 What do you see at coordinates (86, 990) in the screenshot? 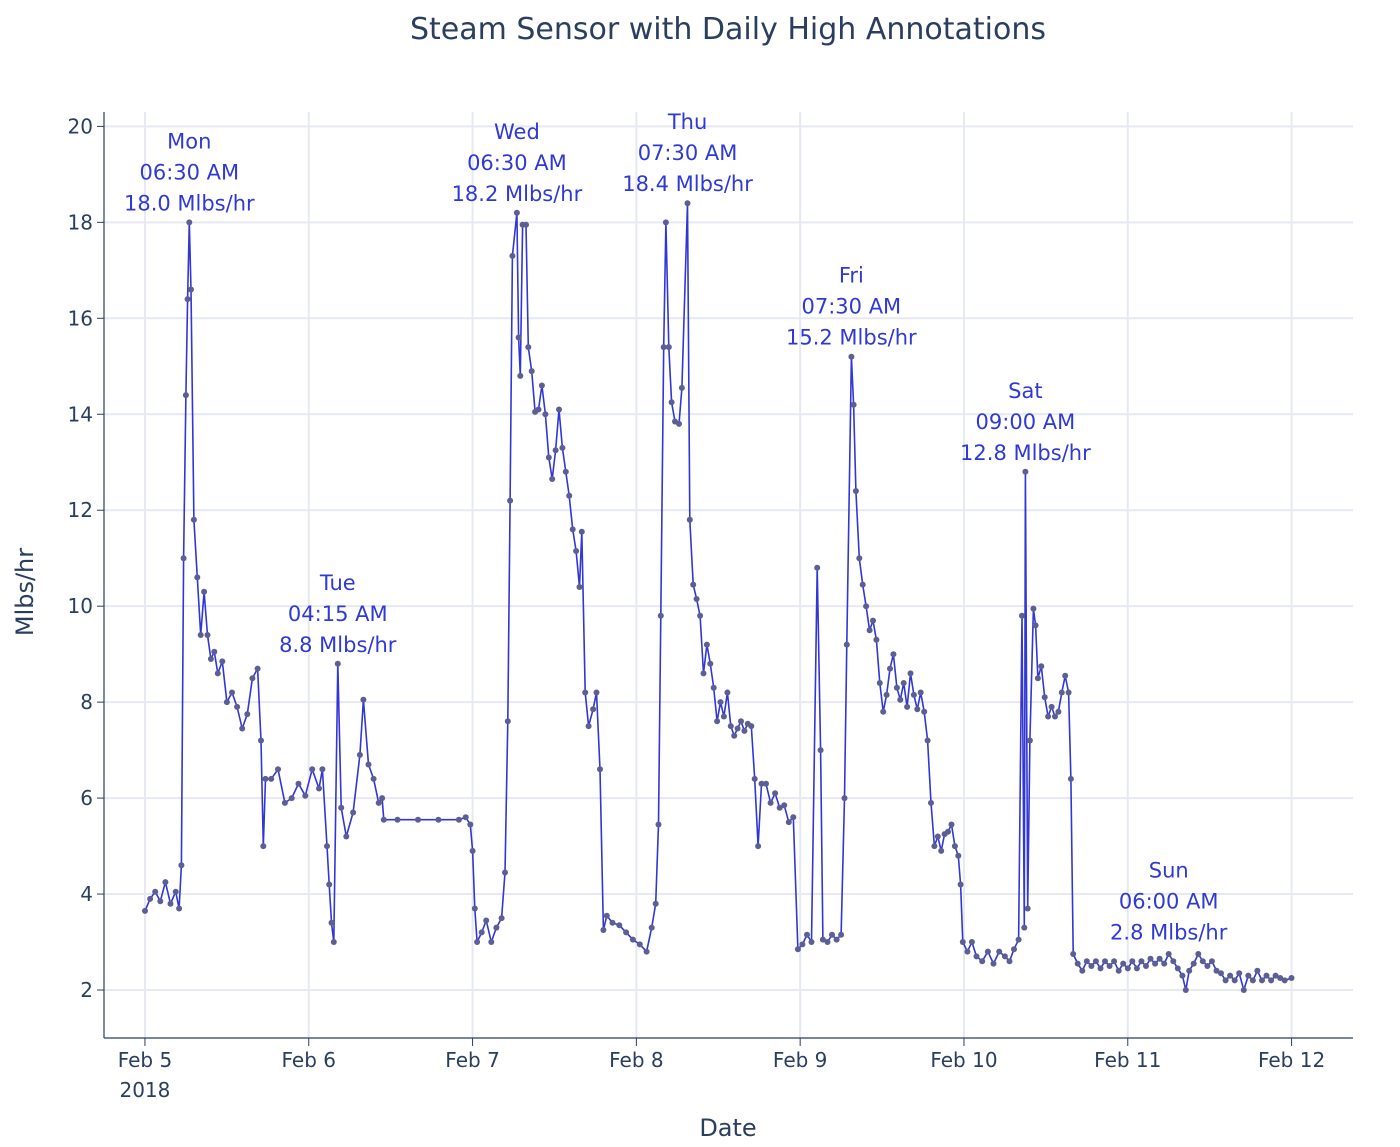
I see `y-tick-label: 2` at bounding box center [86, 990].